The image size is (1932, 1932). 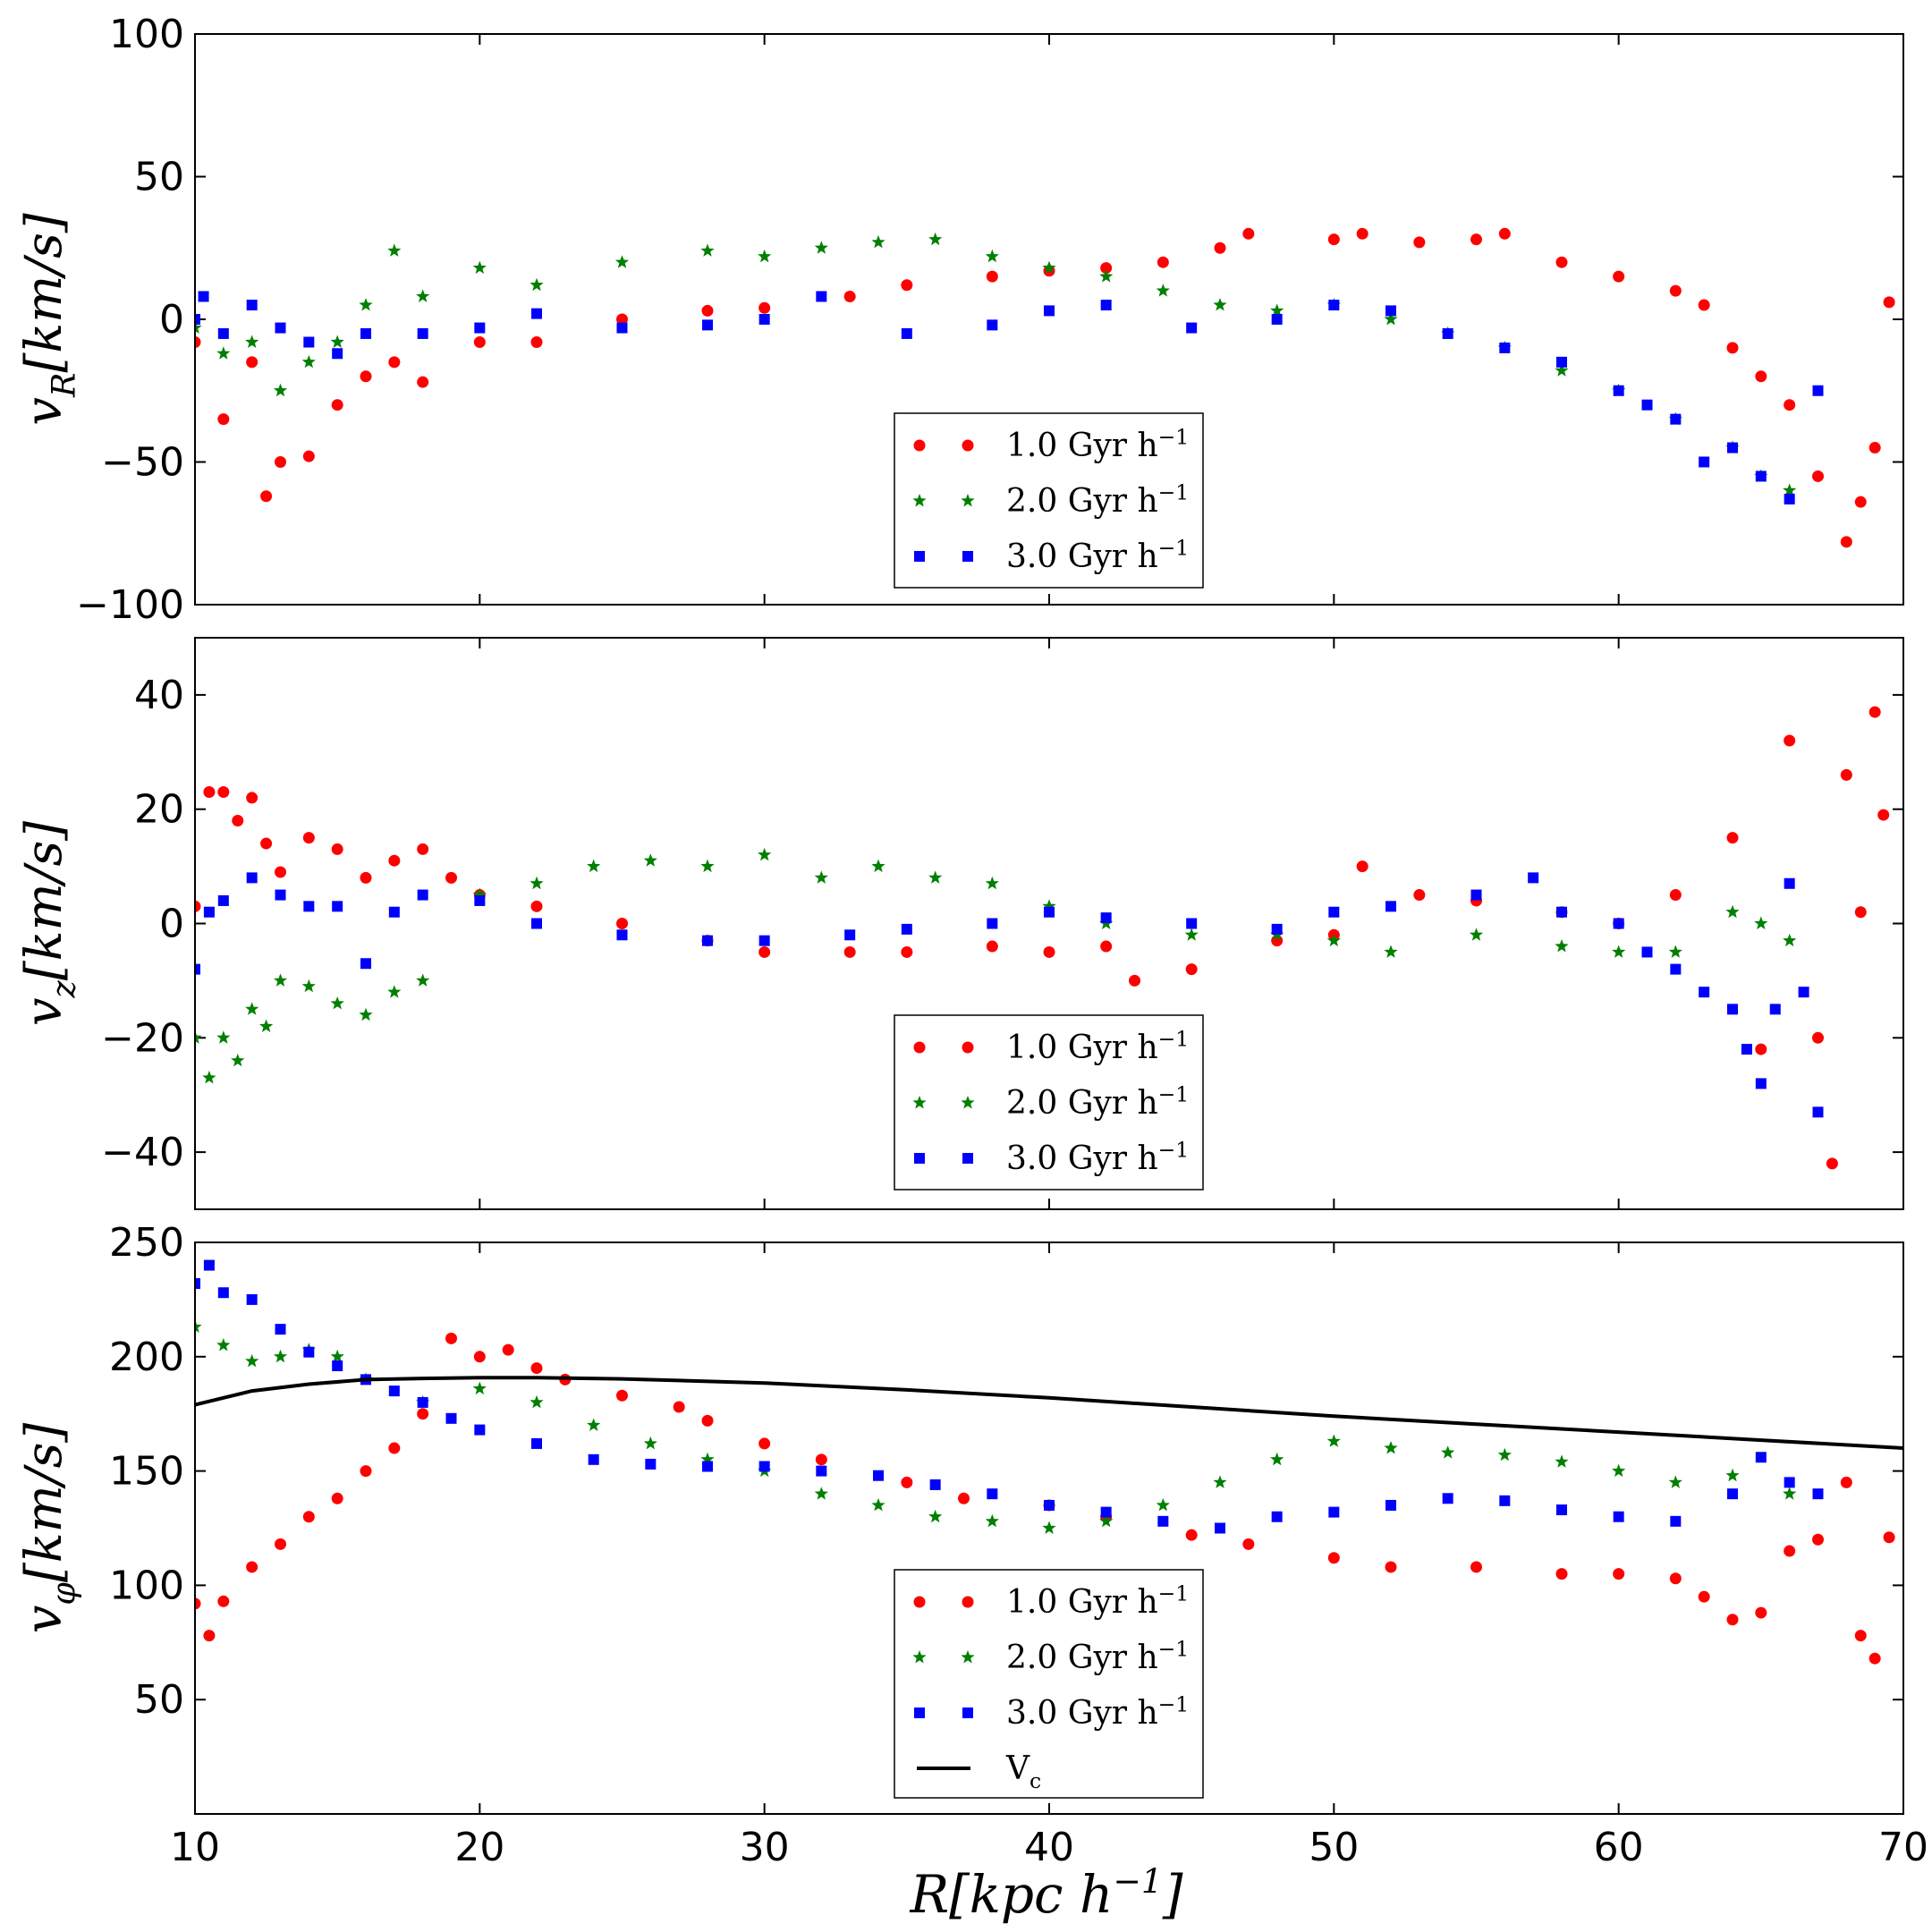 What do you see at coordinates (142, 1038) in the screenshot?
I see `y-tick-label: −20` at bounding box center [142, 1038].